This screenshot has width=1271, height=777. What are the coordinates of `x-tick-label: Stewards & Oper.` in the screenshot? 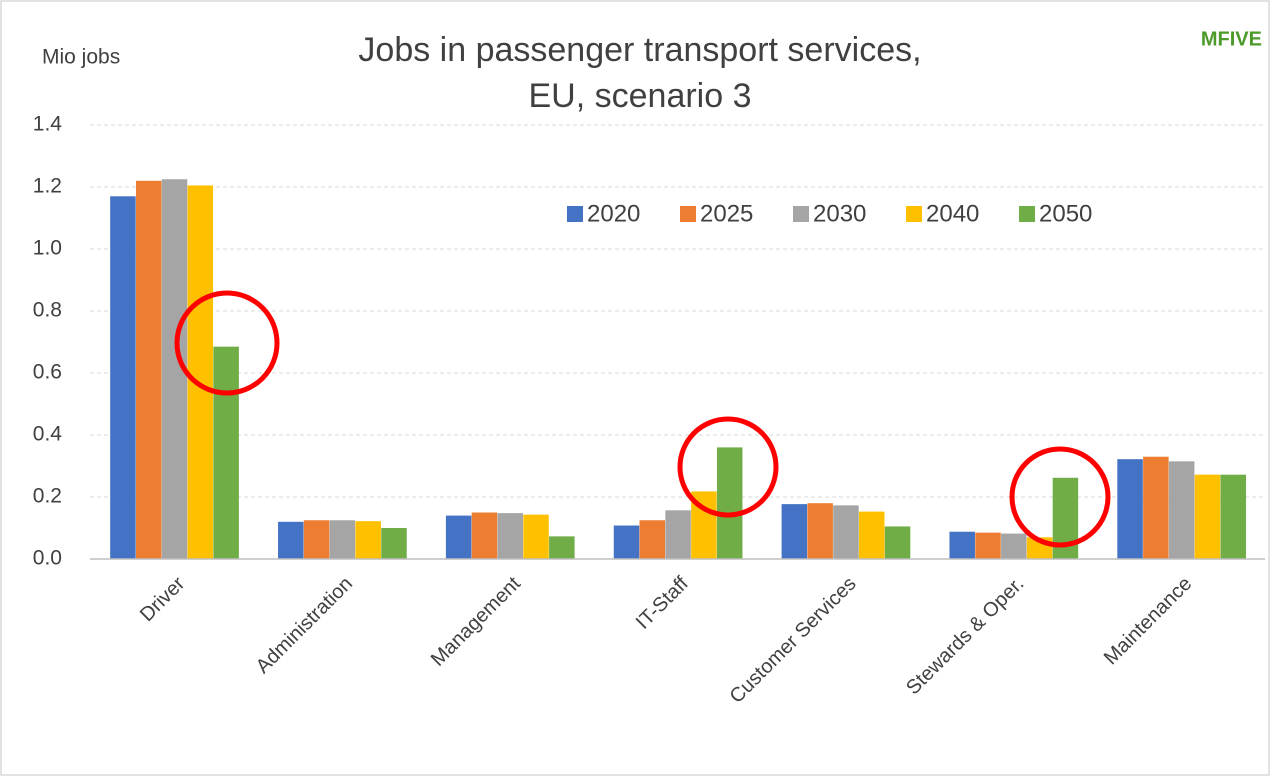 It's located at (965, 636).